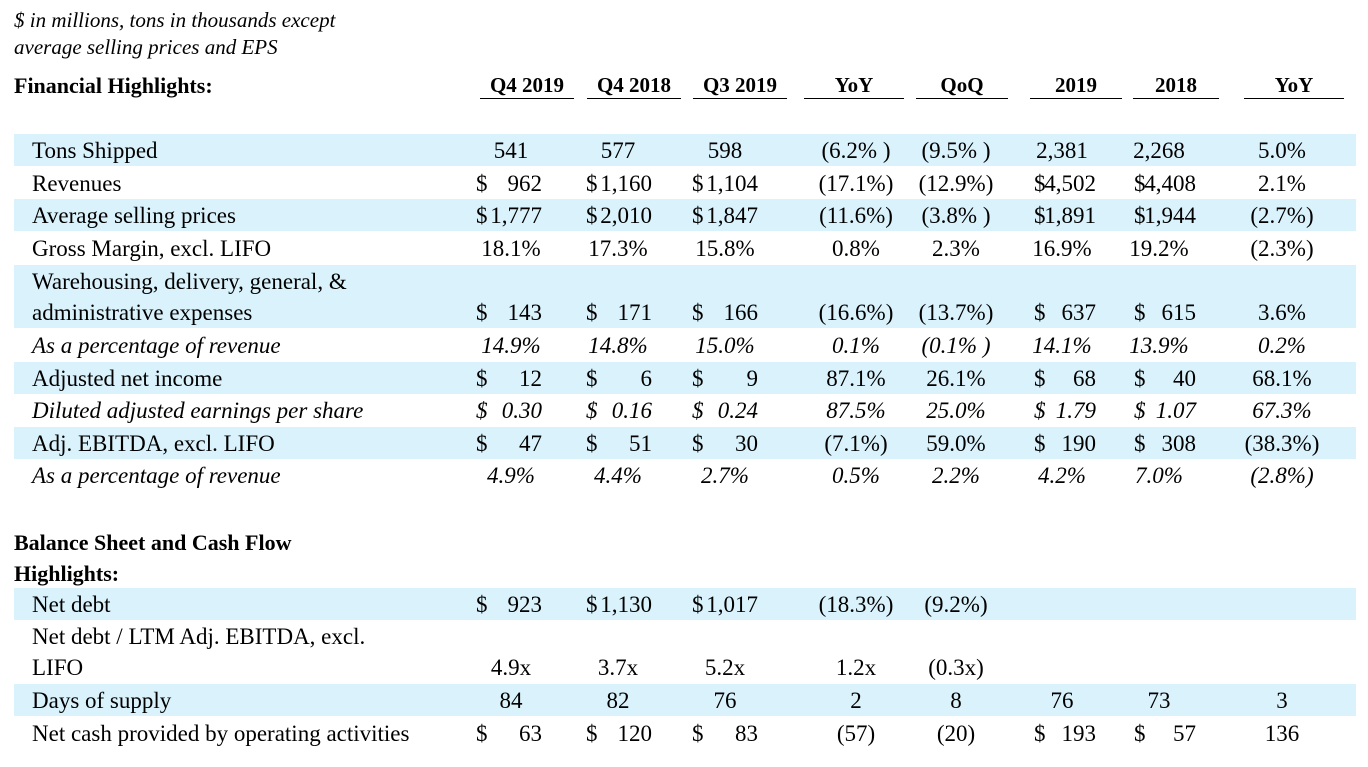 The image size is (1368, 767). I want to click on value-cell: 120, so click(635, 733).